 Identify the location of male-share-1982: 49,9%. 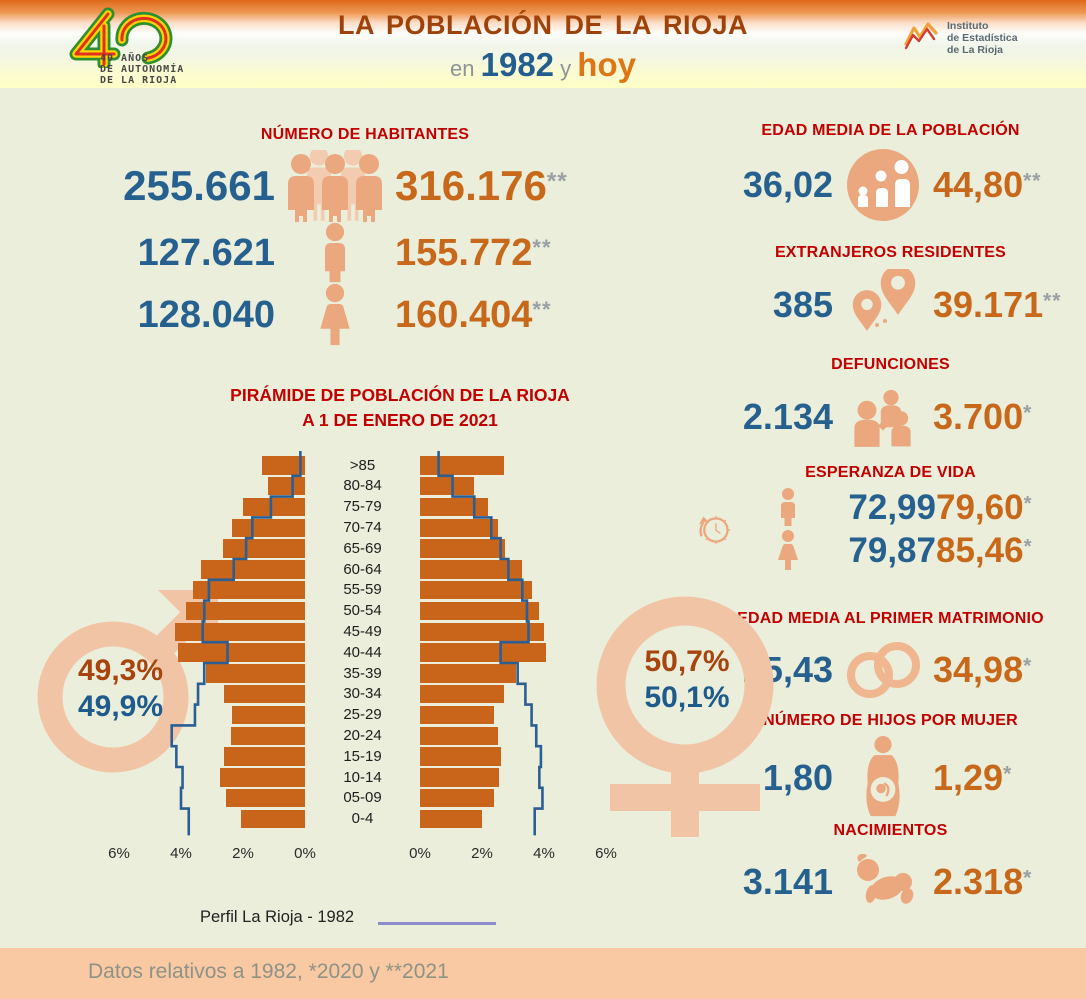
(120, 706).